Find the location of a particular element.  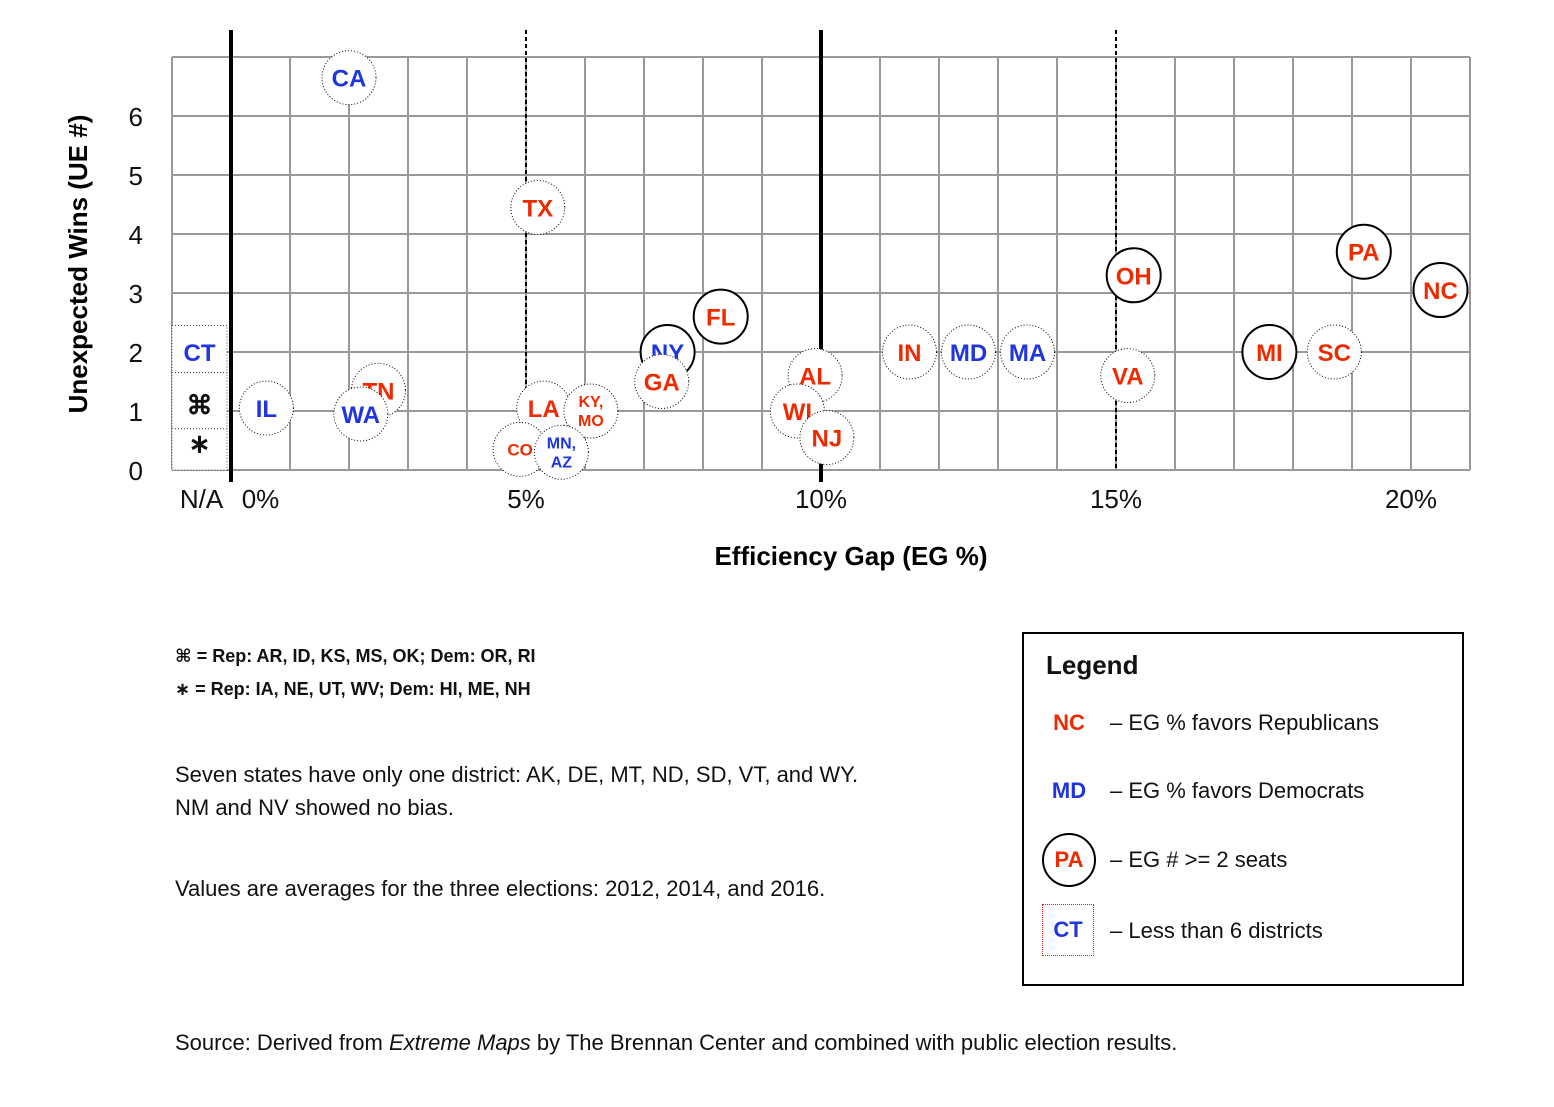

point-label: PA is located at coordinates (1364, 253).